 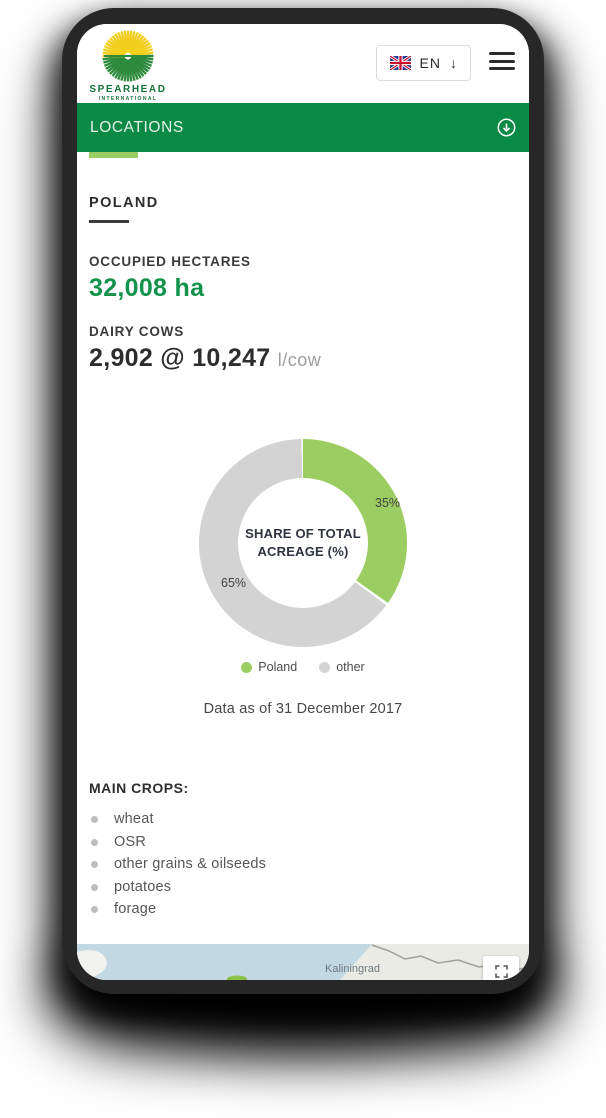 I want to click on language-label: EN, so click(x=430, y=63).